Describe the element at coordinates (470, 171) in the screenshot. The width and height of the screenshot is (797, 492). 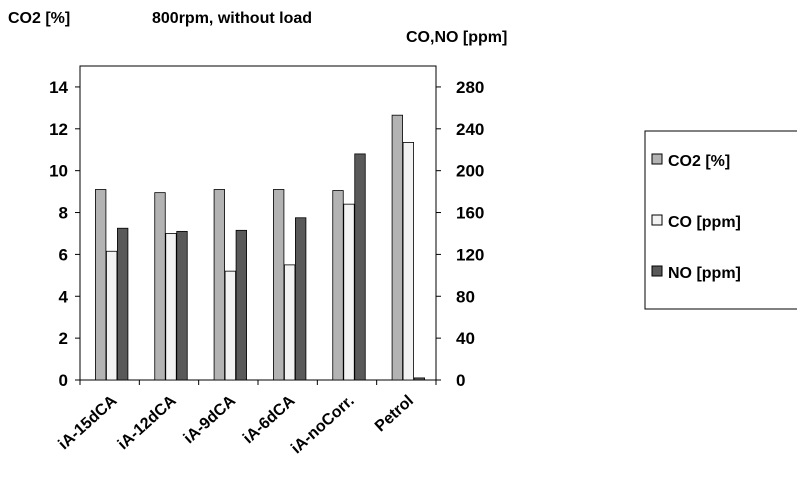
I see `right-tick-label: 200` at that location.